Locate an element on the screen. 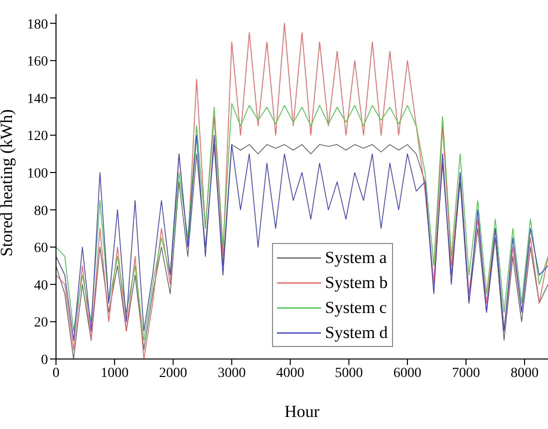 The height and width of the screenshot is (429, 548). x-tick-label: 6000 is located at coordinates (407, 373).